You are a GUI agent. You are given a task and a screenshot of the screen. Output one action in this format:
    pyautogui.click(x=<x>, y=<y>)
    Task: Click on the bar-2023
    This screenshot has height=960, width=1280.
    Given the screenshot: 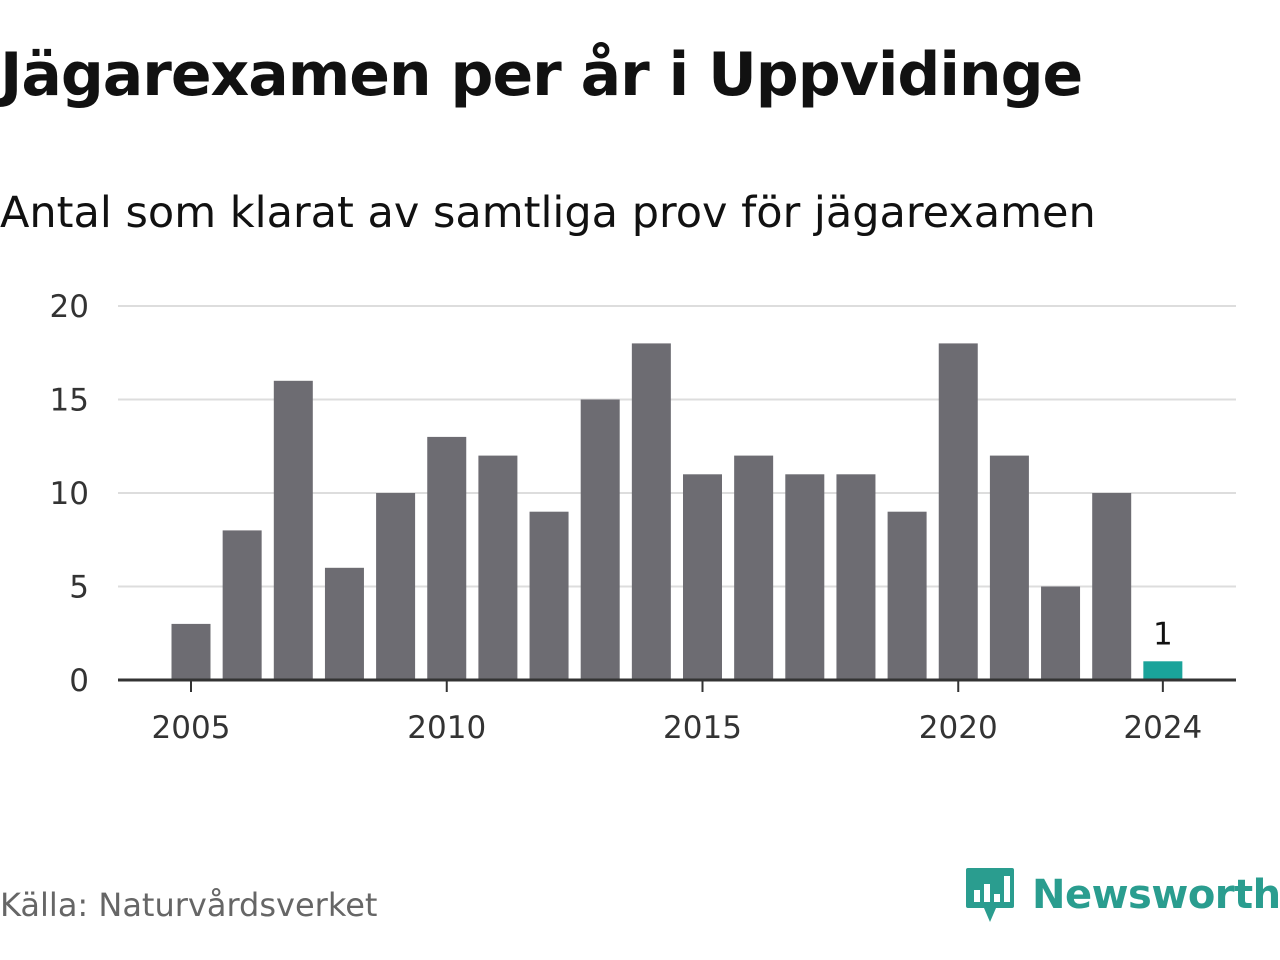 What is the action you would take?
    pyautogui.click(x=1112, y=586)
    